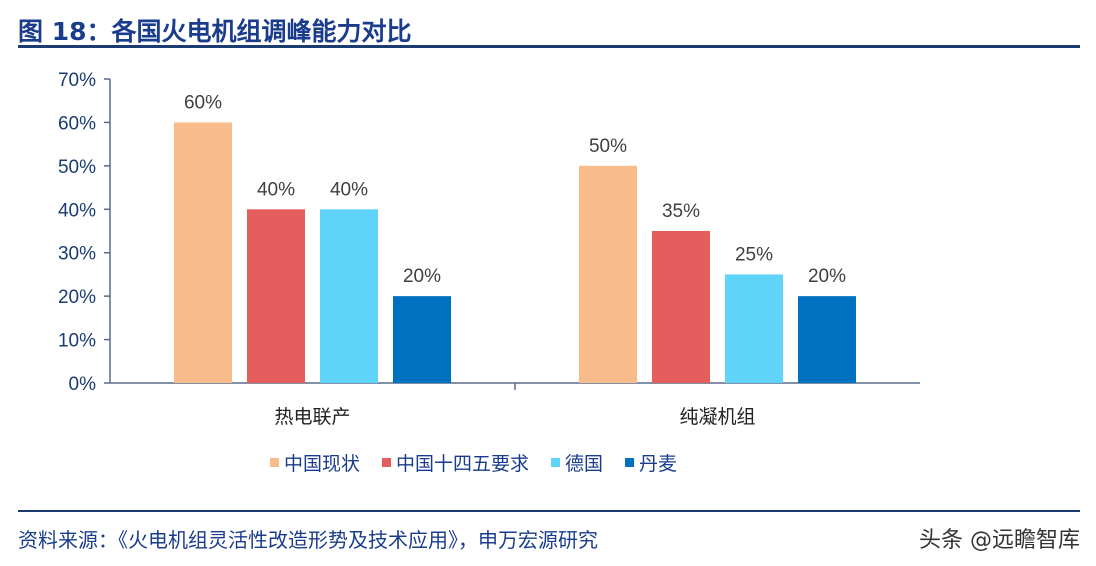  What do you see at coordinates (308, 540) in the screenshot?
I see `source-note: 资料来源：《火电机组灵活性改造形势及技术应用》，申万宏源研究` at bounding box center [308, 540].